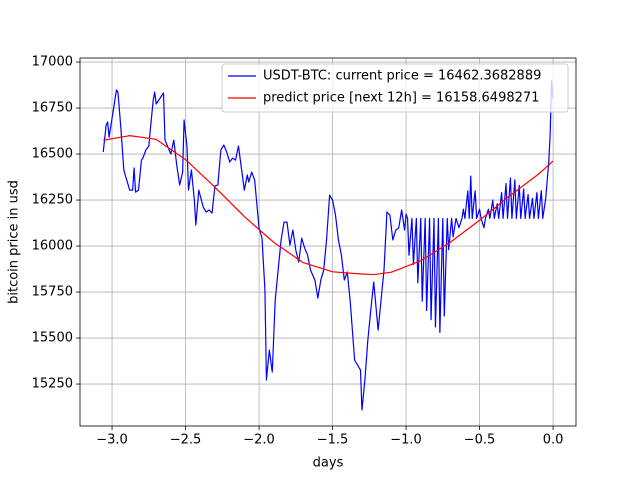 This screenshot has width=640, height=480. Describe the element at coordinates (480, 440) in the screenshot. I see `x-tick-label: −0.5` at that location.